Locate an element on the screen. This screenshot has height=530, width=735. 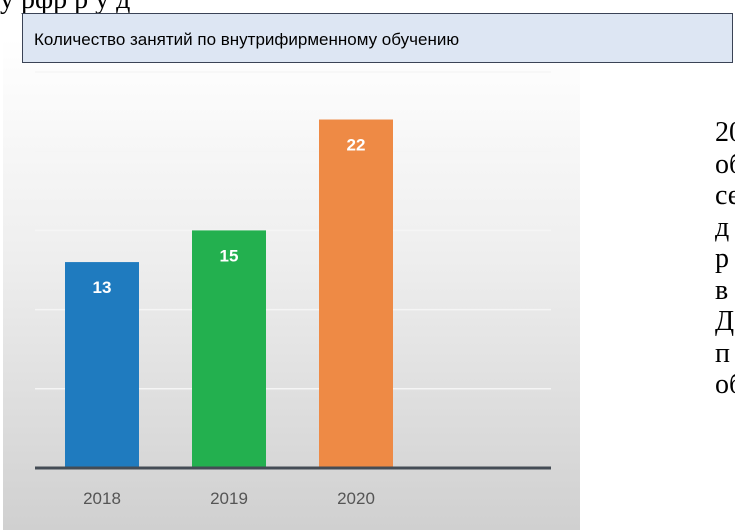
bar-2018 is located at coordinates (102, 365).